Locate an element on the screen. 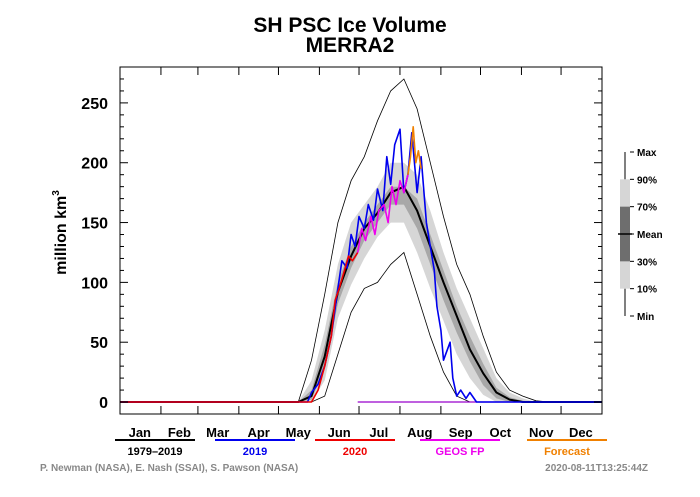 The height and width of the screenshot is (497, 700). legend-text-0: 1979–2019 is located at coordinates (154, 452).